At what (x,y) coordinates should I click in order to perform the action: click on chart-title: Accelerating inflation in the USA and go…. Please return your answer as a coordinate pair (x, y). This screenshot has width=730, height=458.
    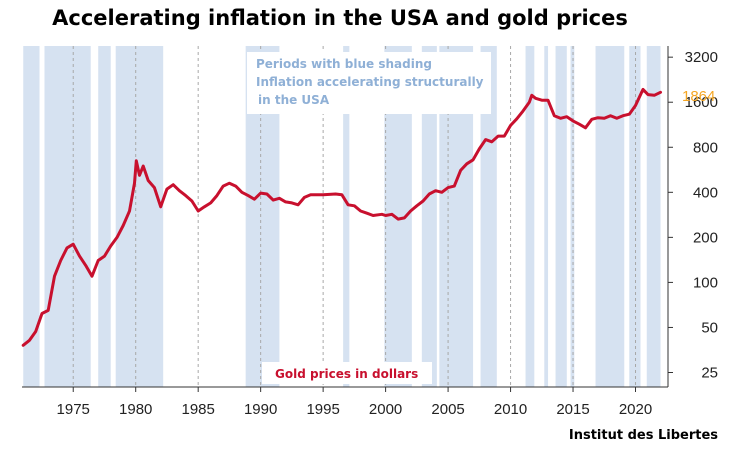
    Looking at the image, I should click on (340, 18).